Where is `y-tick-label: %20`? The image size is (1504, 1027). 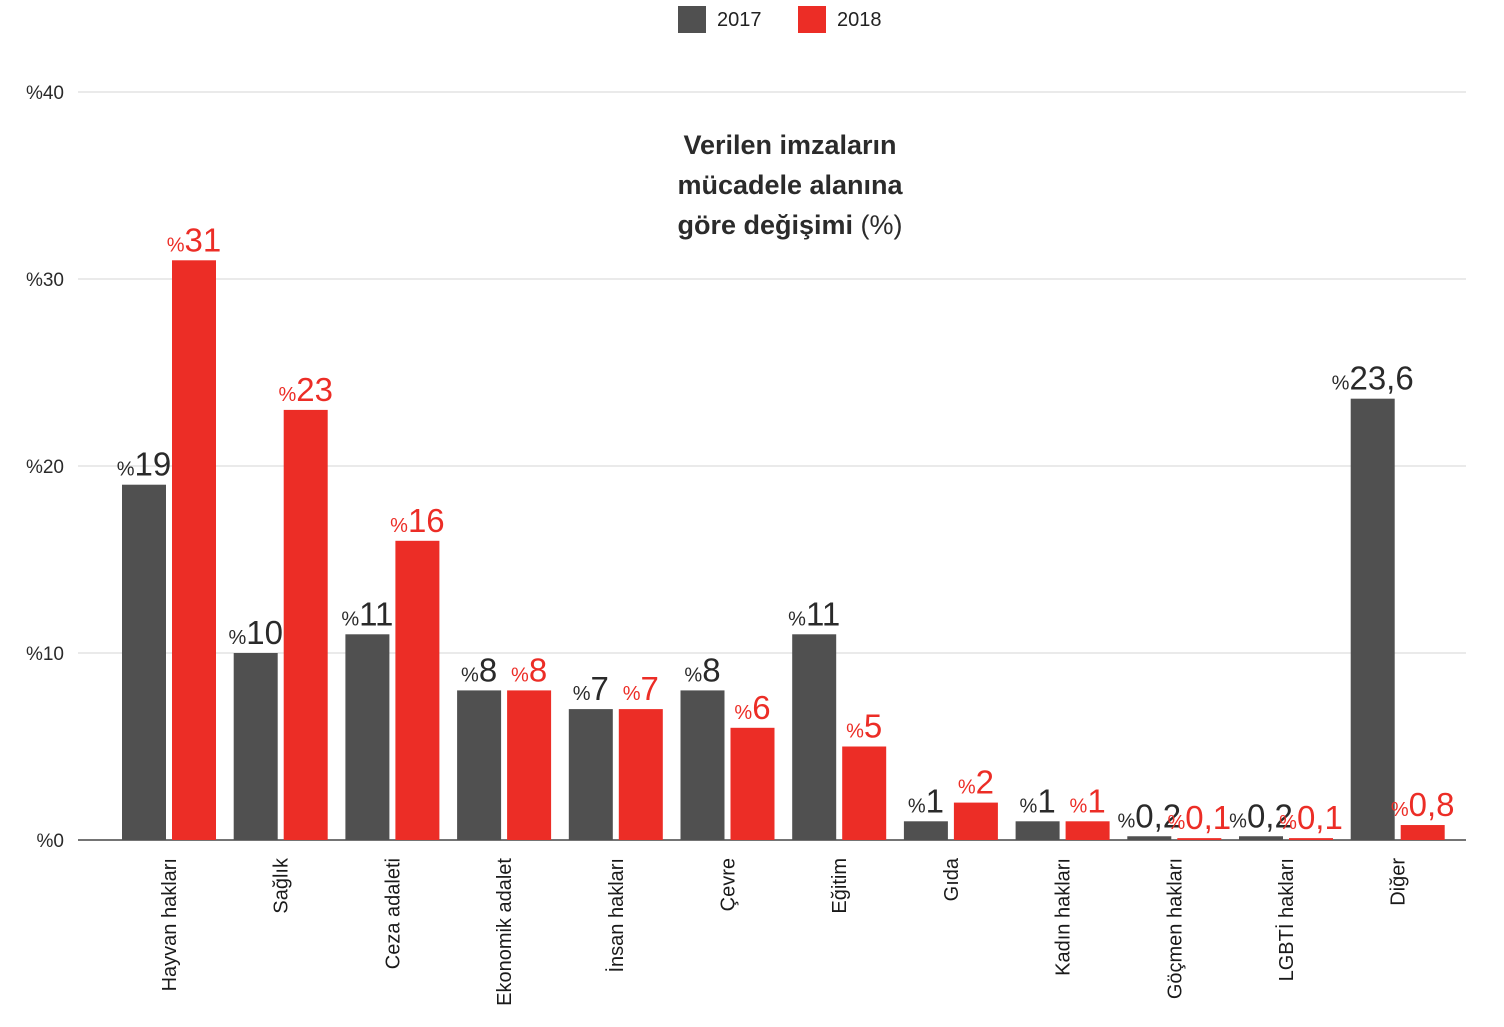
y-tick-label: %20 is located at coordinates (45, 467).